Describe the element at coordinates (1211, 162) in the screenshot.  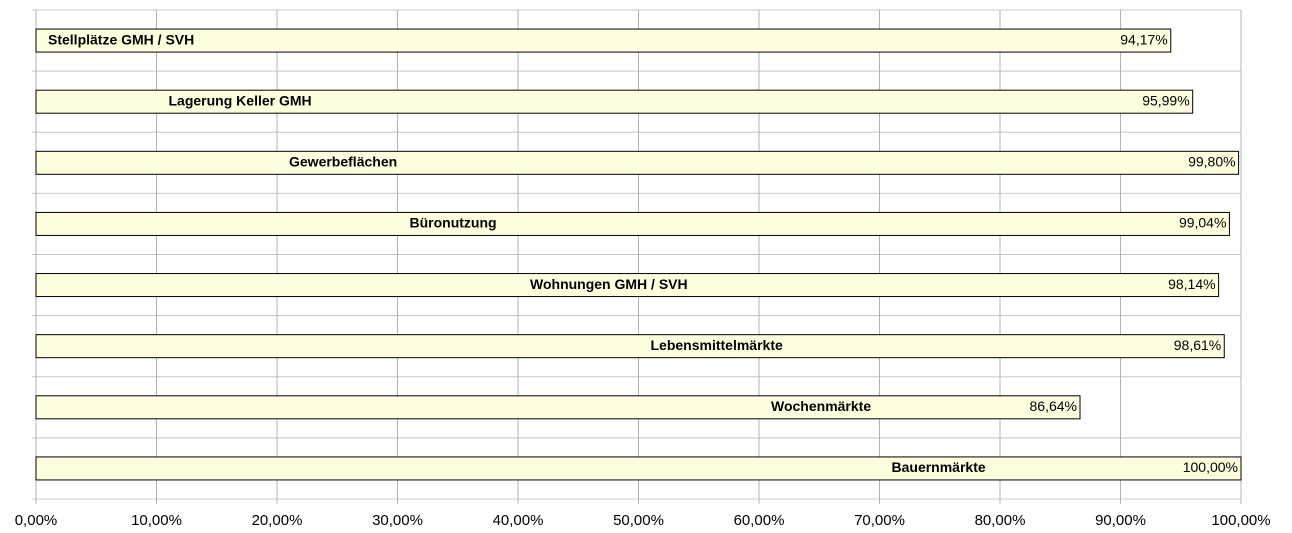
I see `value-label: 99,80%` at that location.